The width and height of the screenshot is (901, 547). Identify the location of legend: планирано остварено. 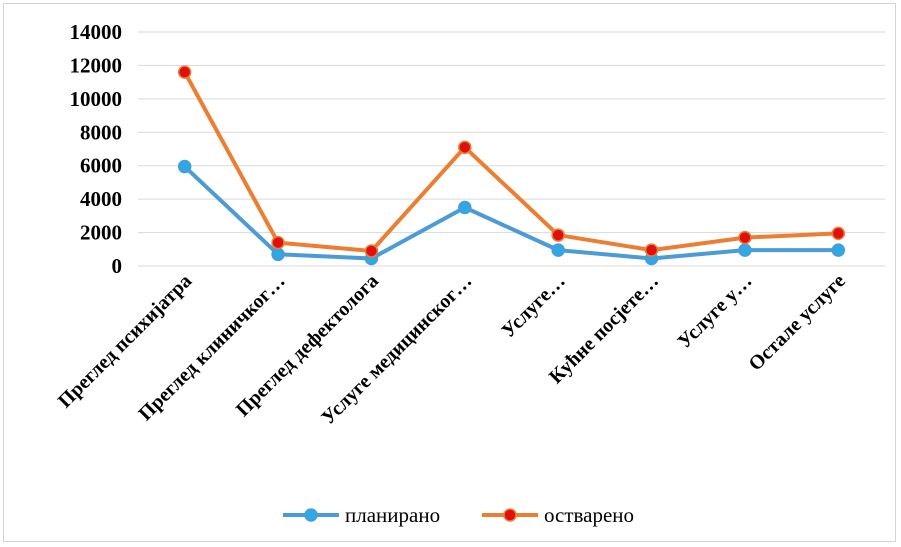
(458, 515).